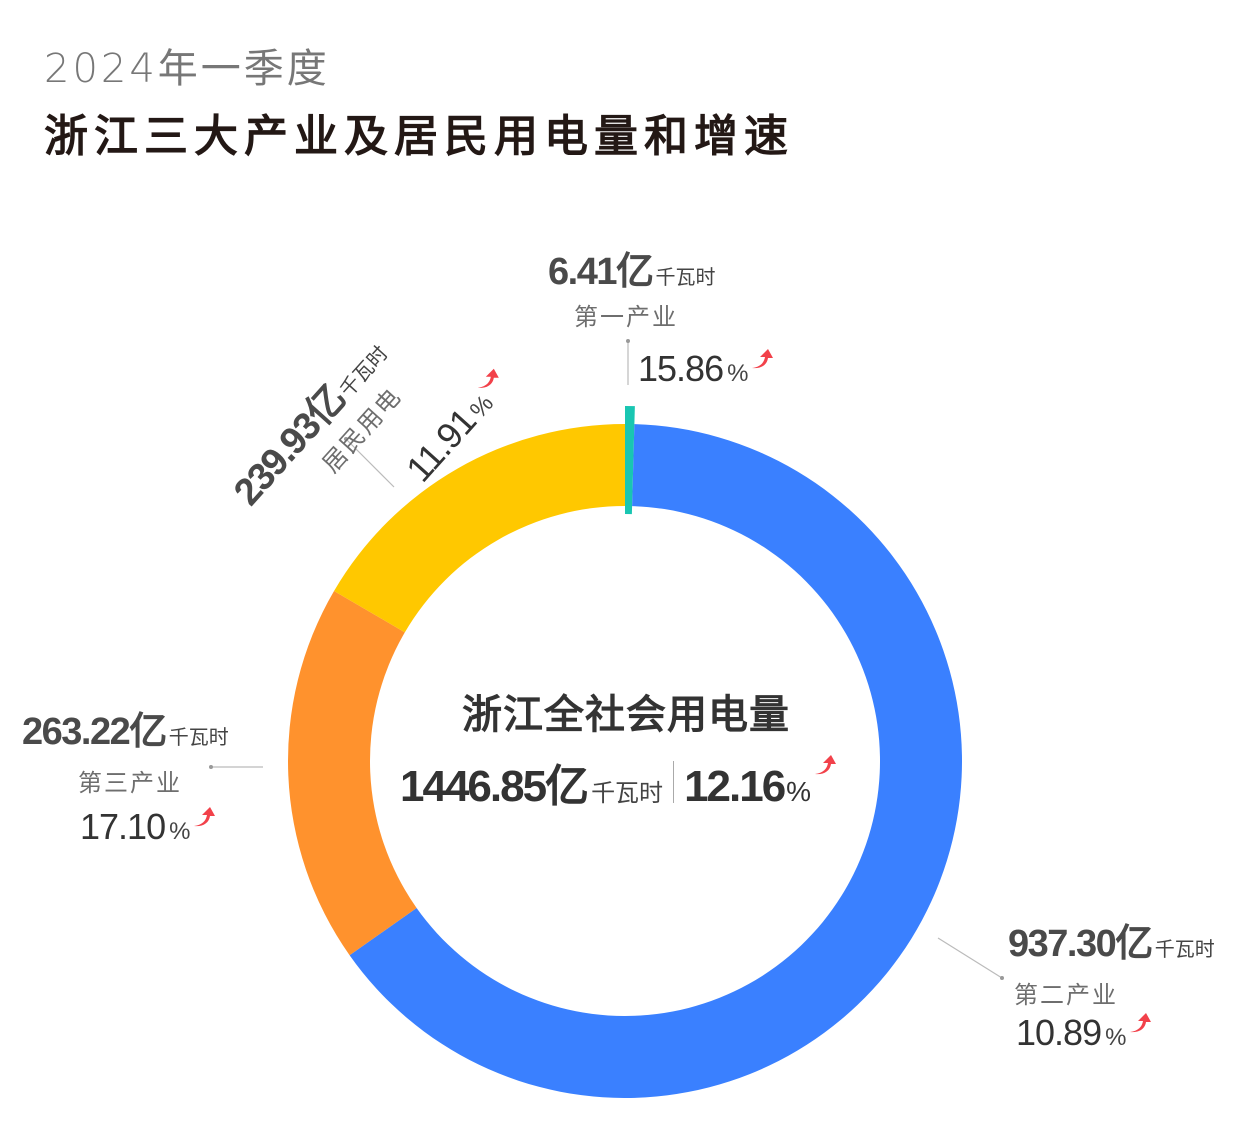 Image resolution: width=1252 pixels, height=1135 pixels. Describe the element at coordinates (198, 737) in the screenshot. I see `unit-tertiary: 千瓦时` at that location.